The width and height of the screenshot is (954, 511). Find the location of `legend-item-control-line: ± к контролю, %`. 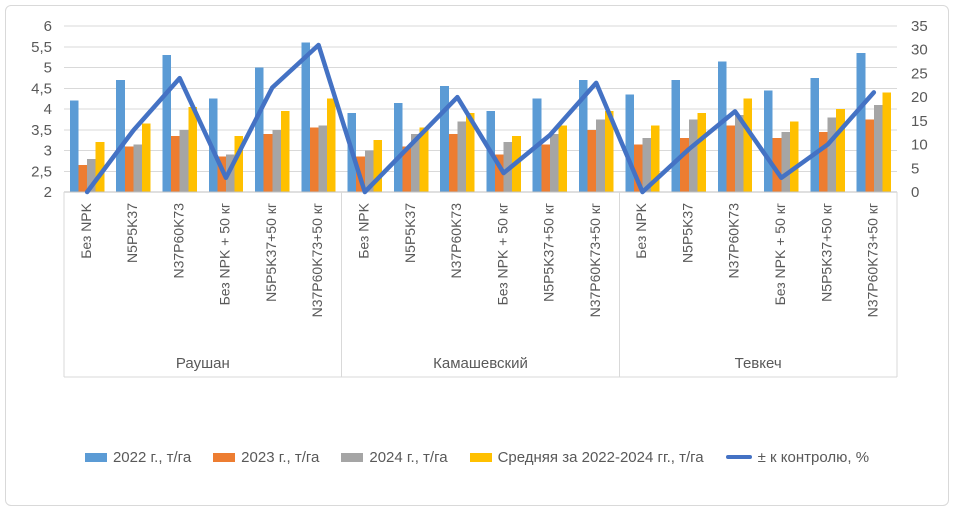

legend-item-control-line: ± к контролю, % is located at coordinates (797, 457).